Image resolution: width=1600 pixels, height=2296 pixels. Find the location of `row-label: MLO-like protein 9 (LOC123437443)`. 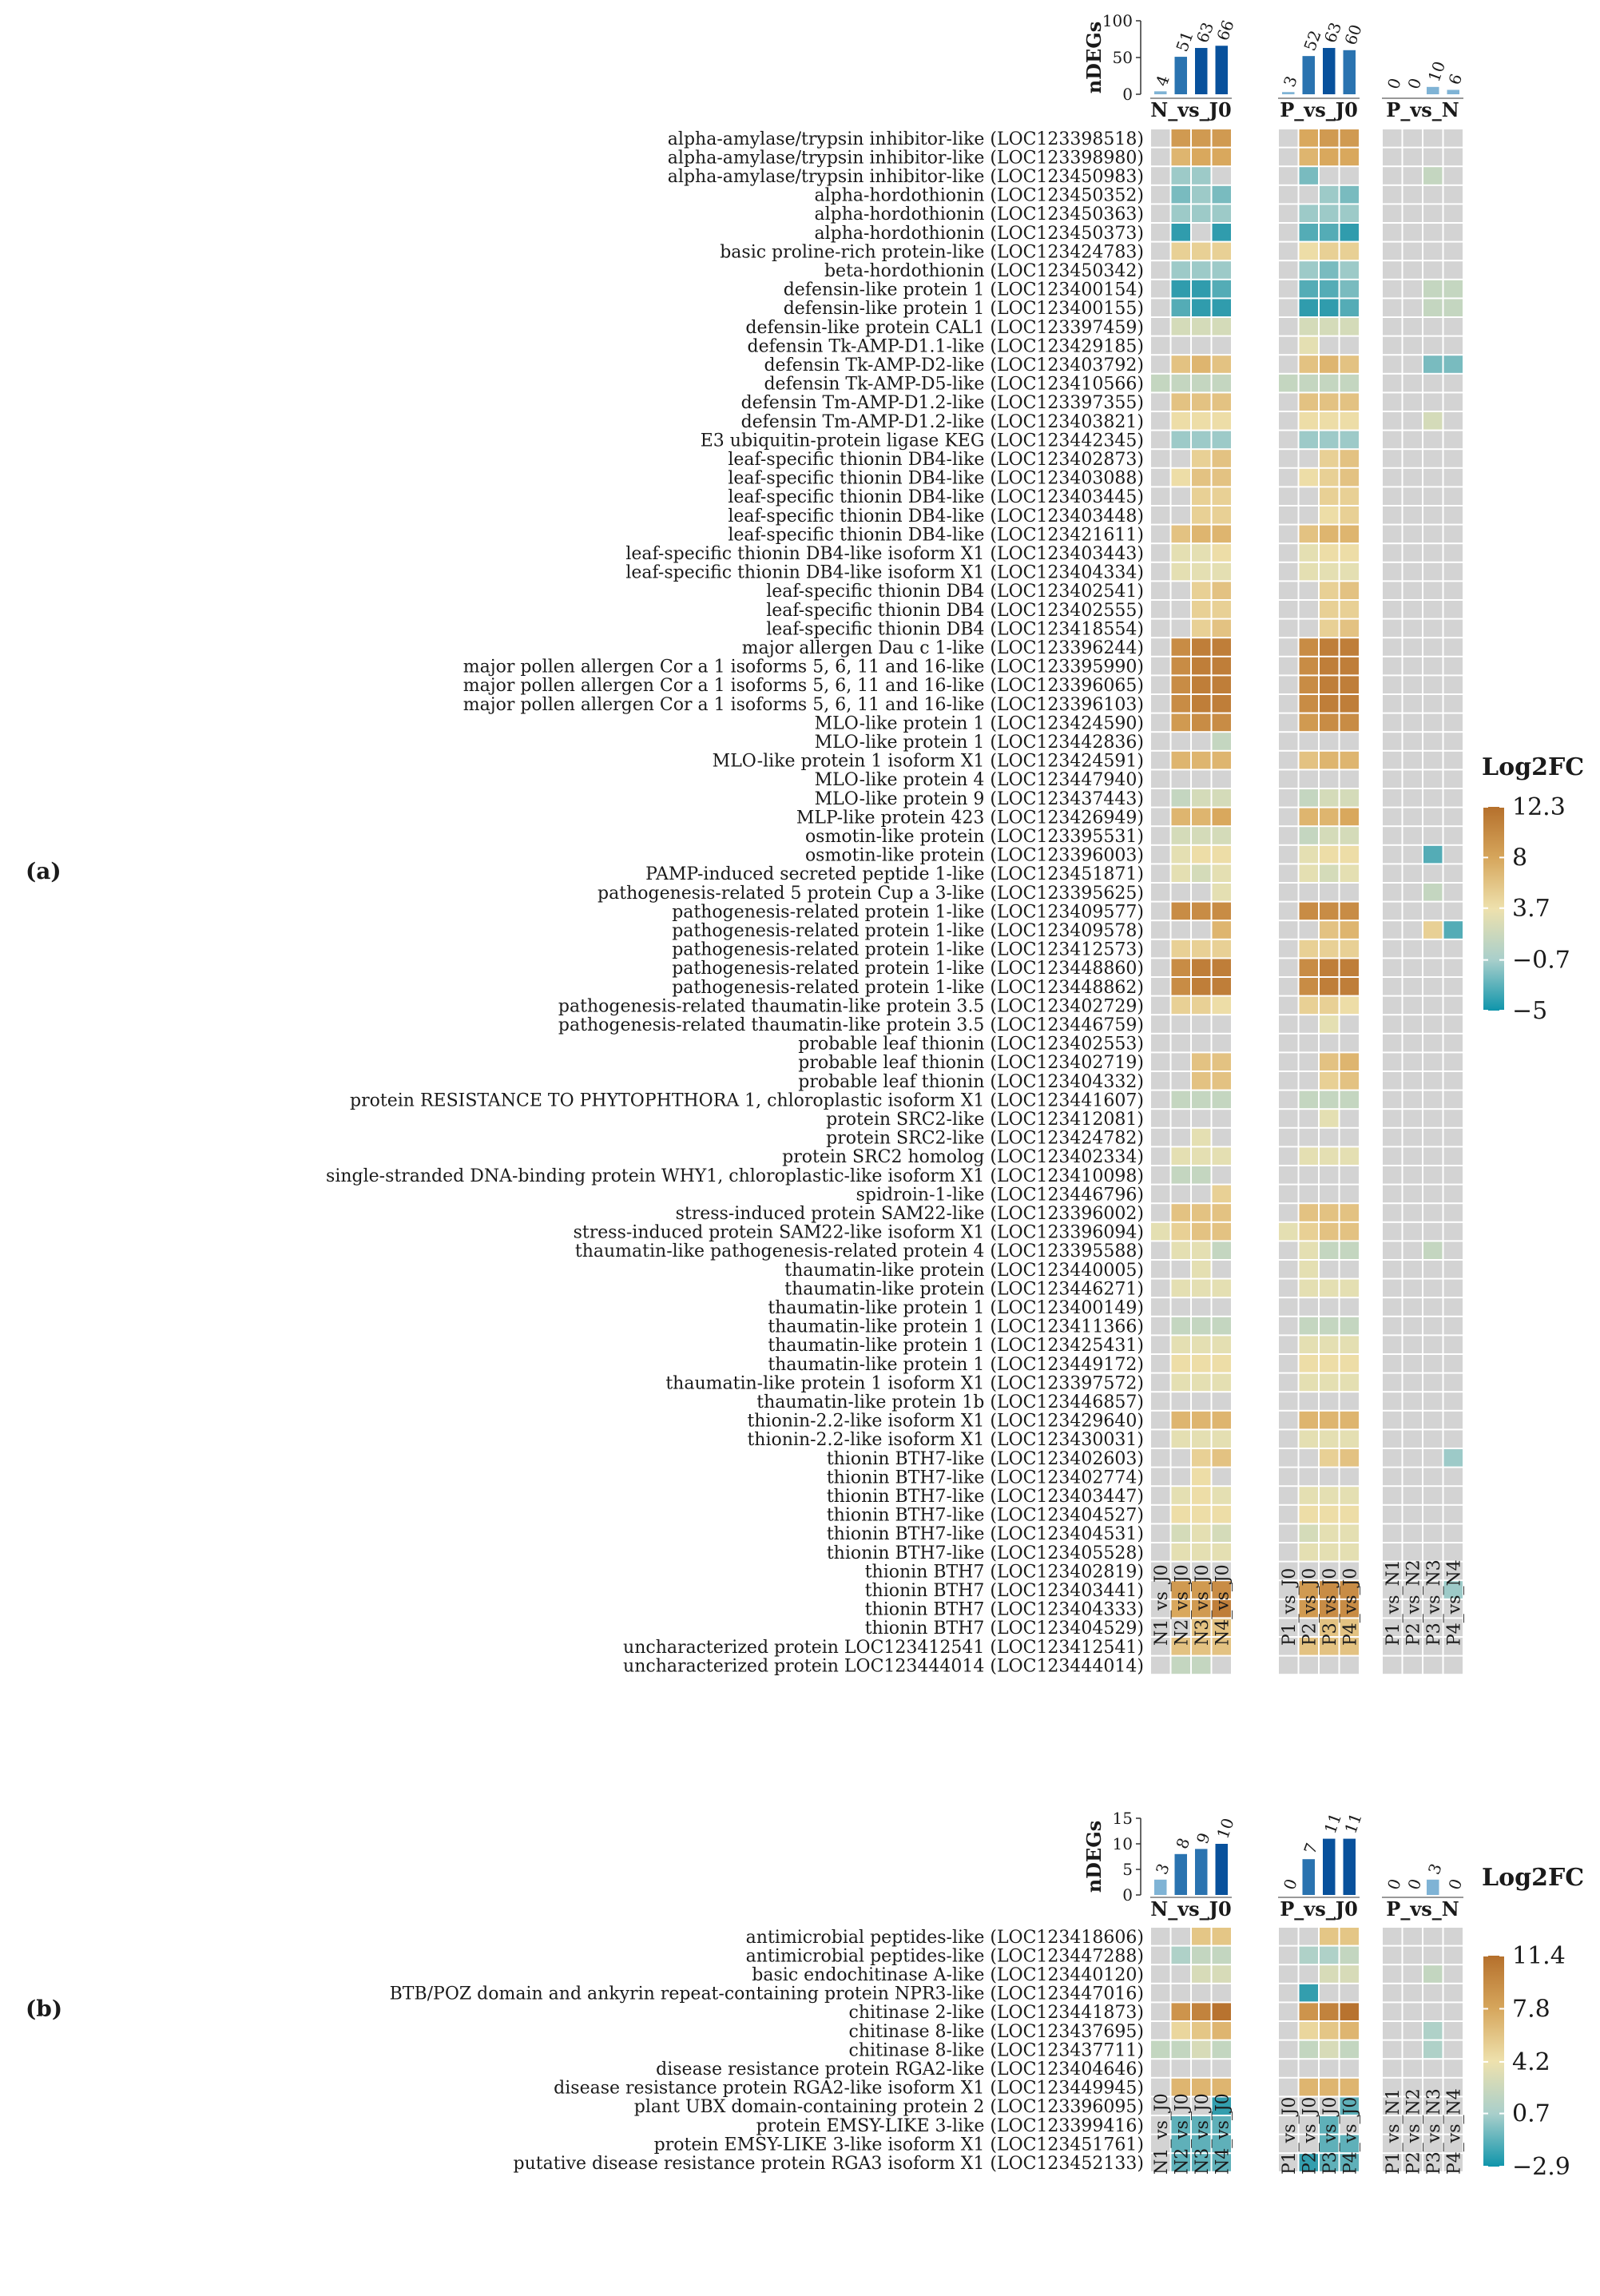

row-label: MLO-like protein 9 (LOC123437443) is located at coordinates (979, 799).